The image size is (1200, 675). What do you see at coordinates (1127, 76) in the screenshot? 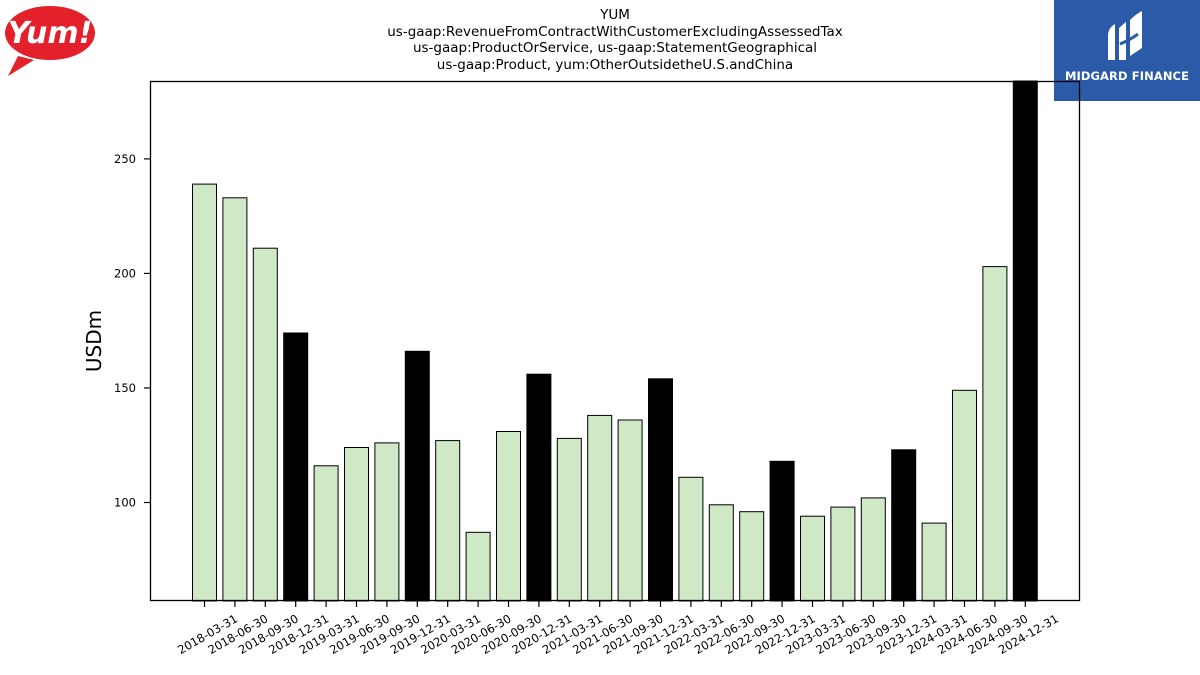
I see `midgard-logo-text: MIDGARD FINANCE` at bounding box center [1127, 76].